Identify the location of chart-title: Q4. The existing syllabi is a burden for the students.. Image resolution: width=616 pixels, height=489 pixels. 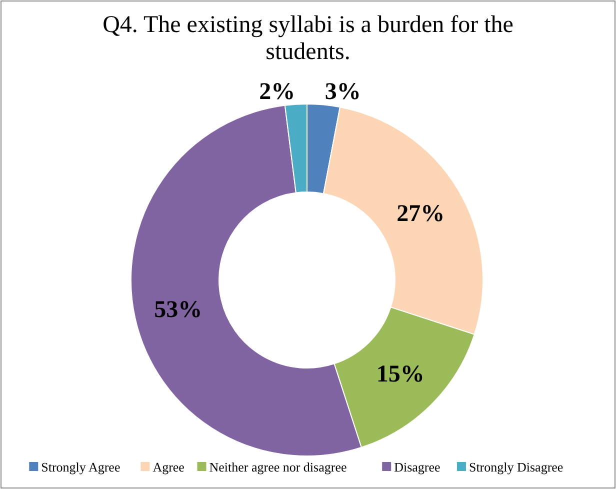
(308, 38).